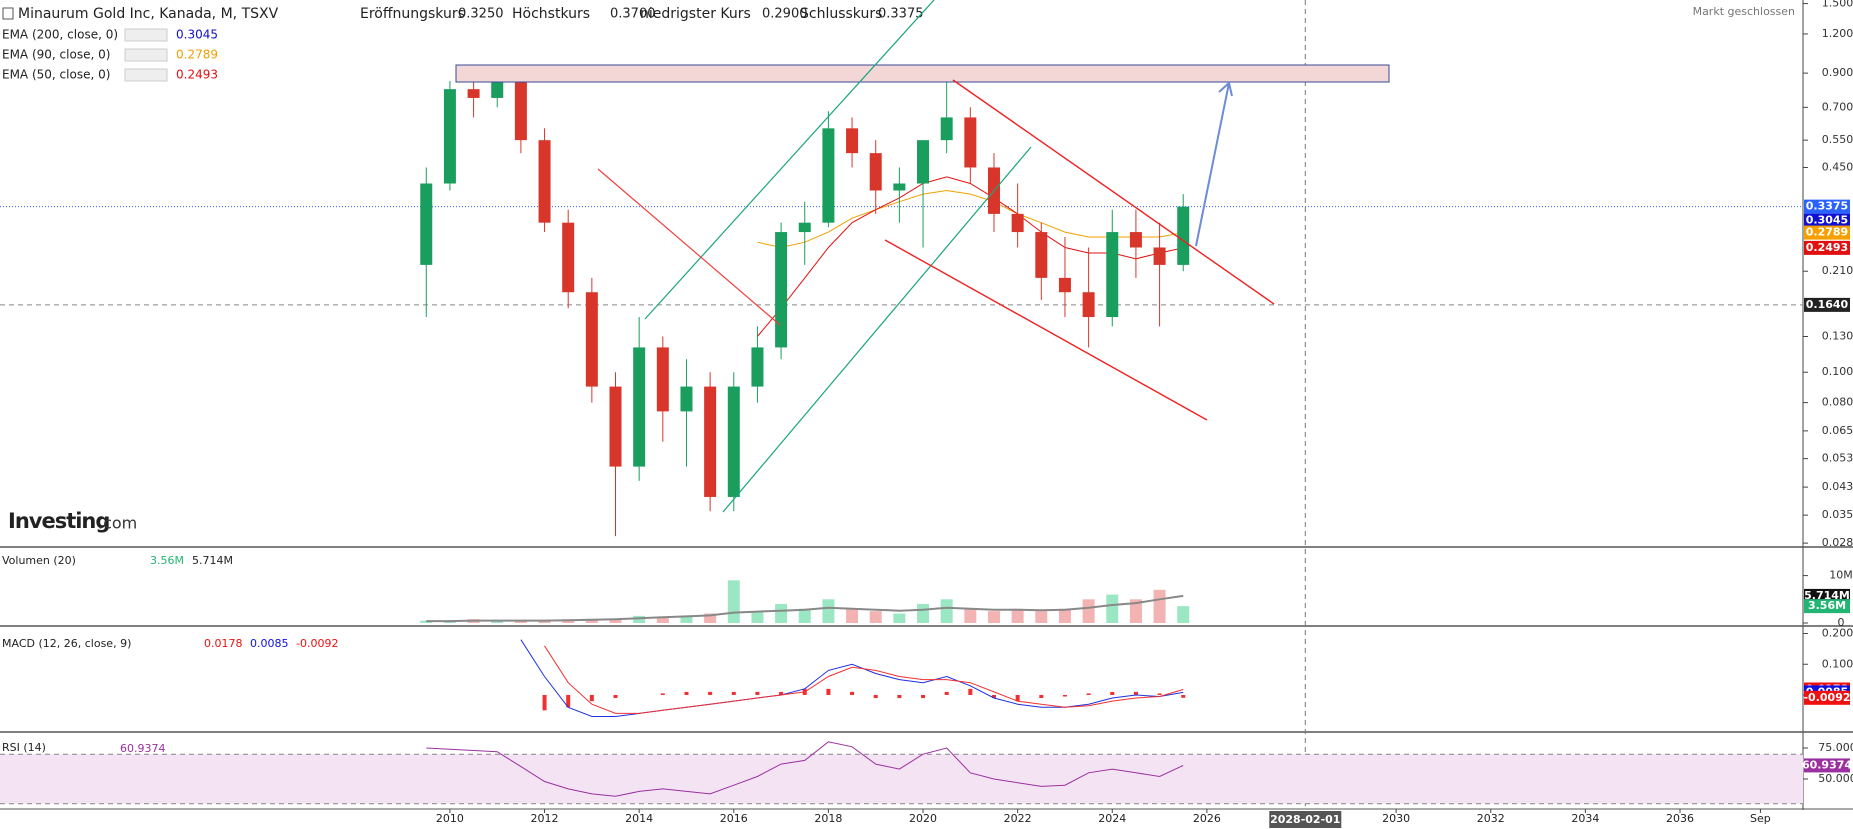 Image resolution: width=1853 pixels, height=829 pixels. I want to click on legend-value: 0.0178, so click(223, 643).